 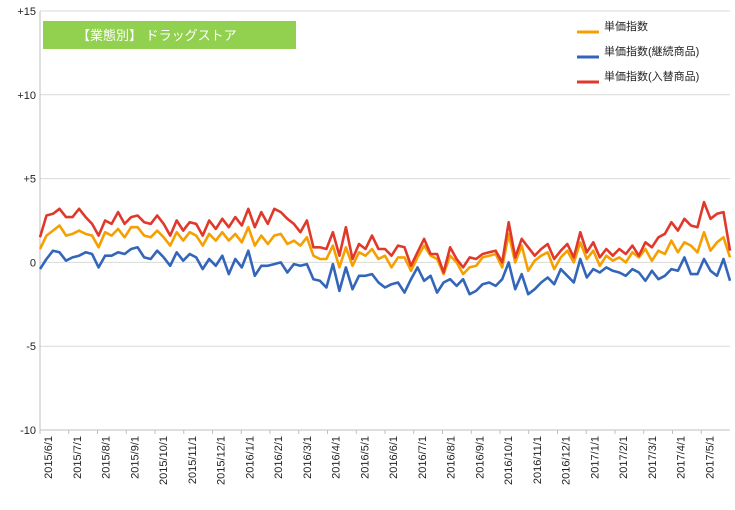 What do you see at coordinates (31, 347) in the screenshot?
I see `y-tick-label: -5` at bounding box center [31, 347].